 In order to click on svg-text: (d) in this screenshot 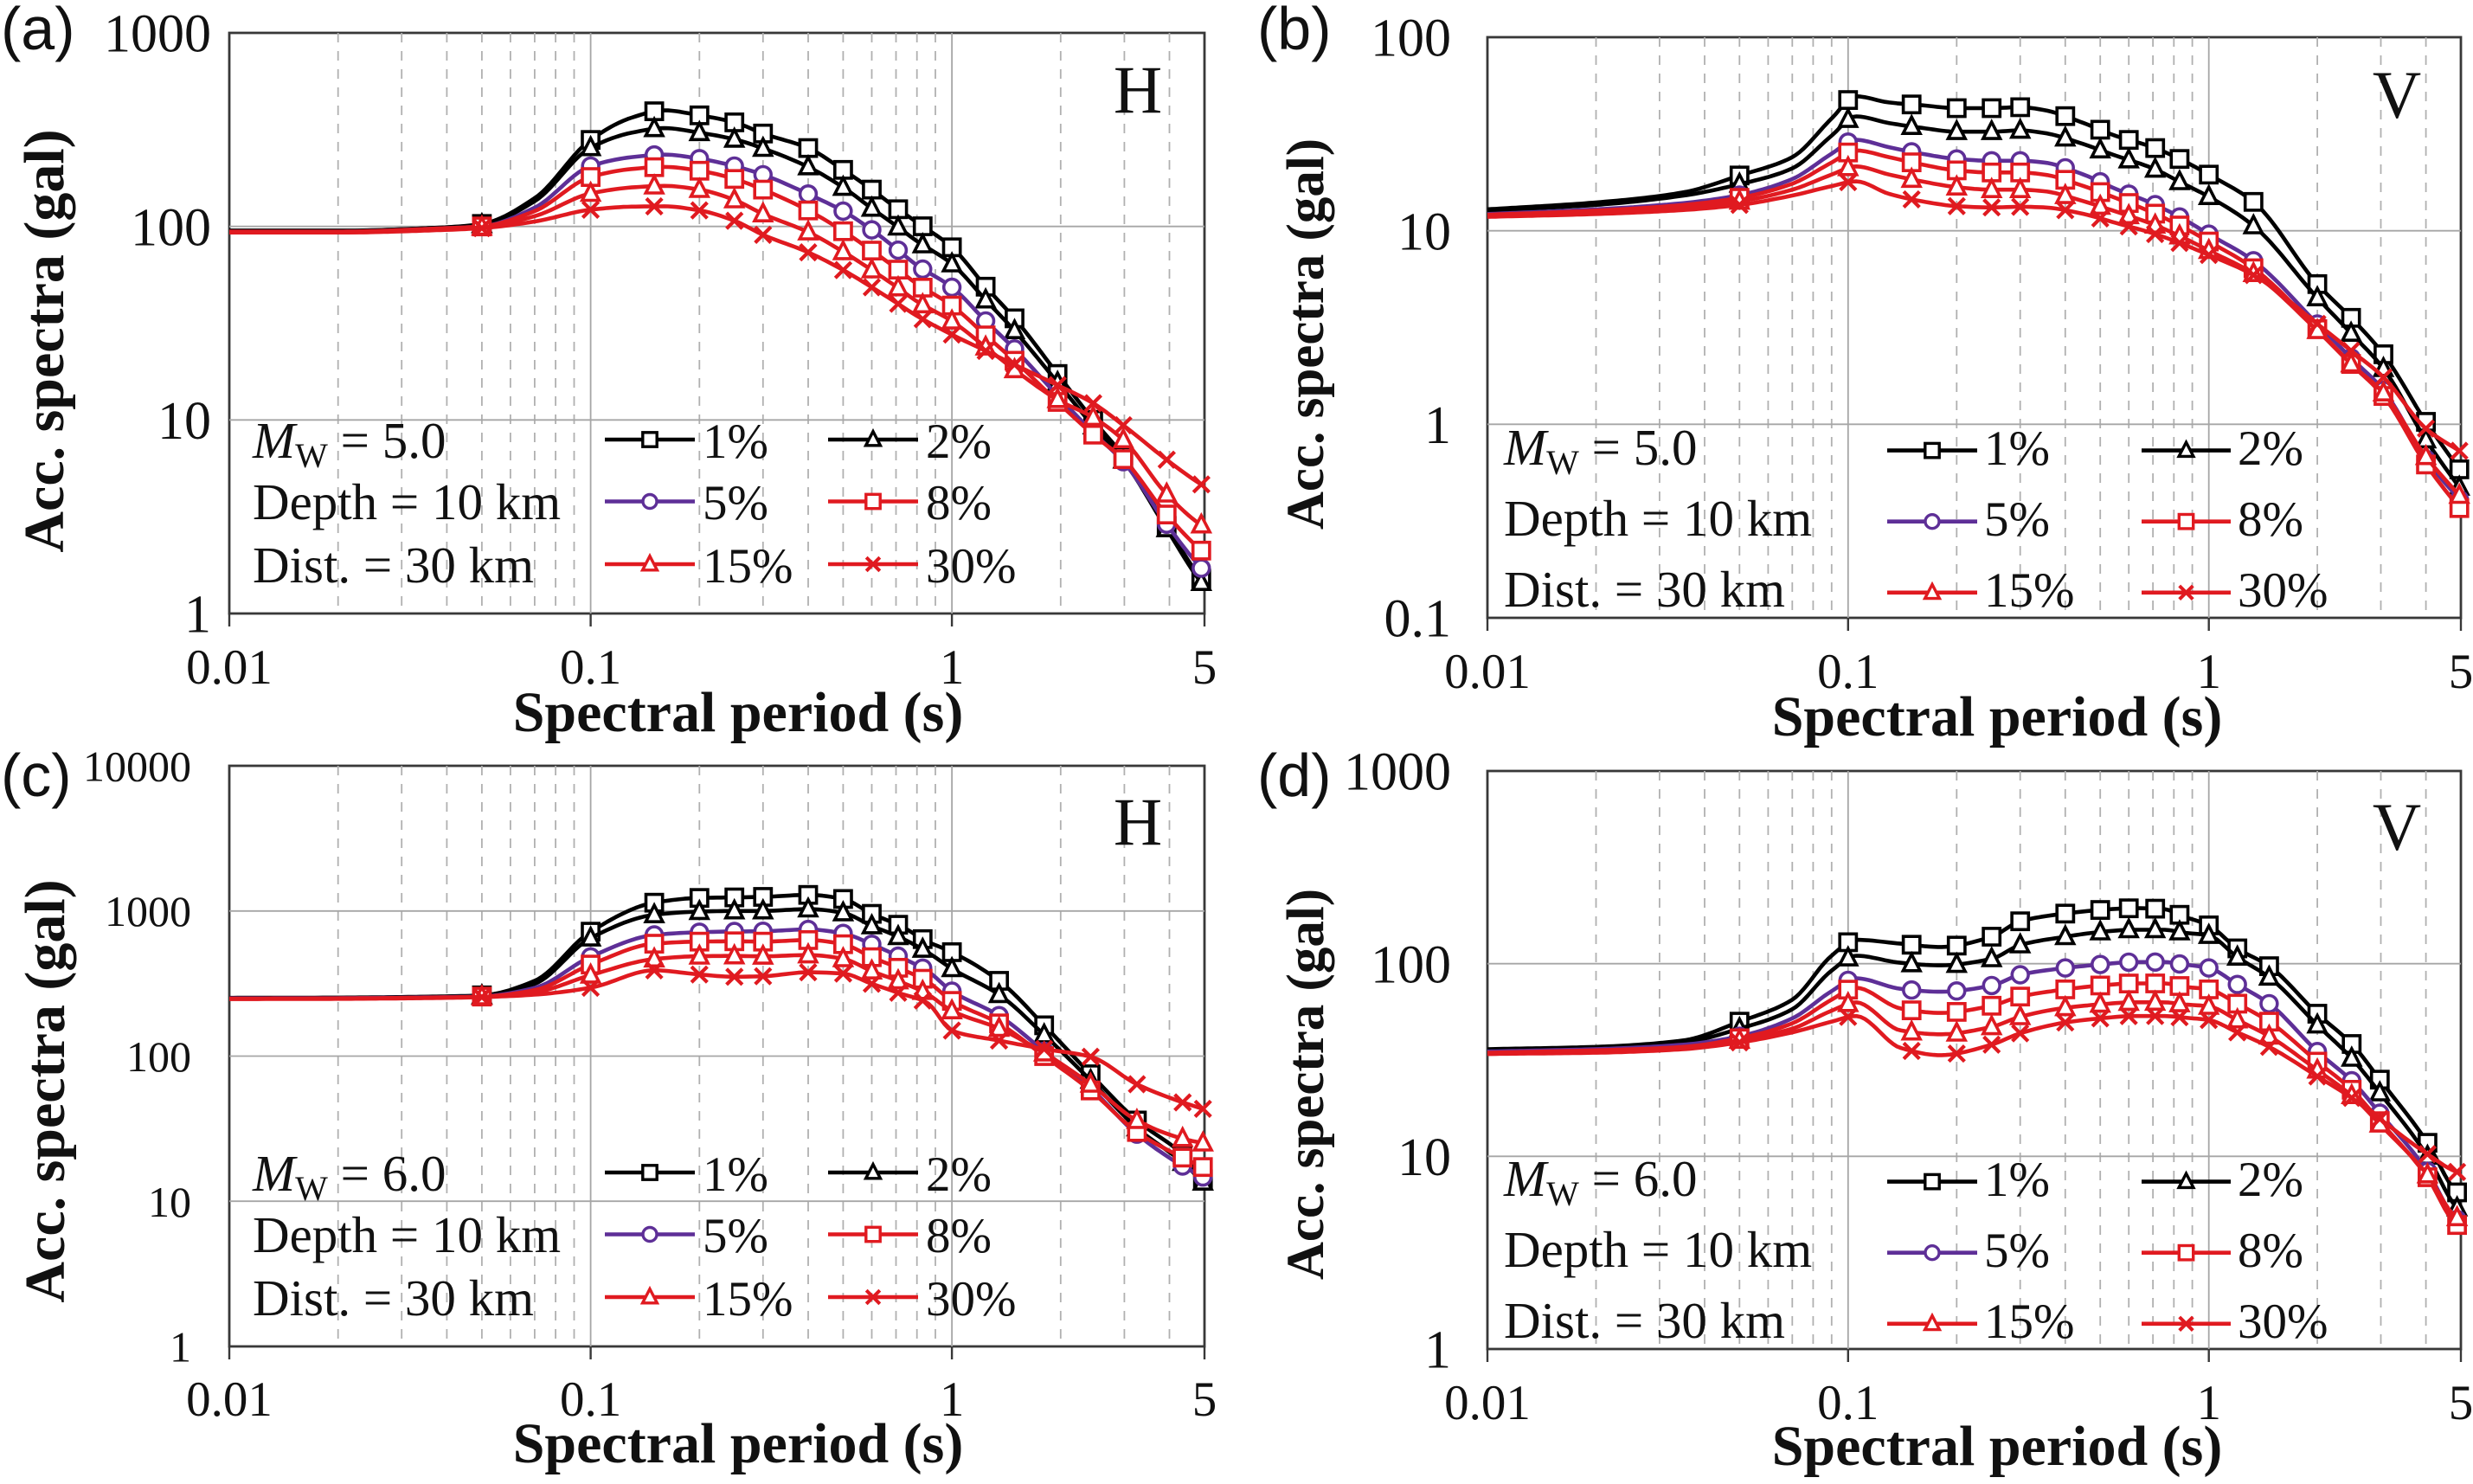, I will do `click(1294, 775)`.